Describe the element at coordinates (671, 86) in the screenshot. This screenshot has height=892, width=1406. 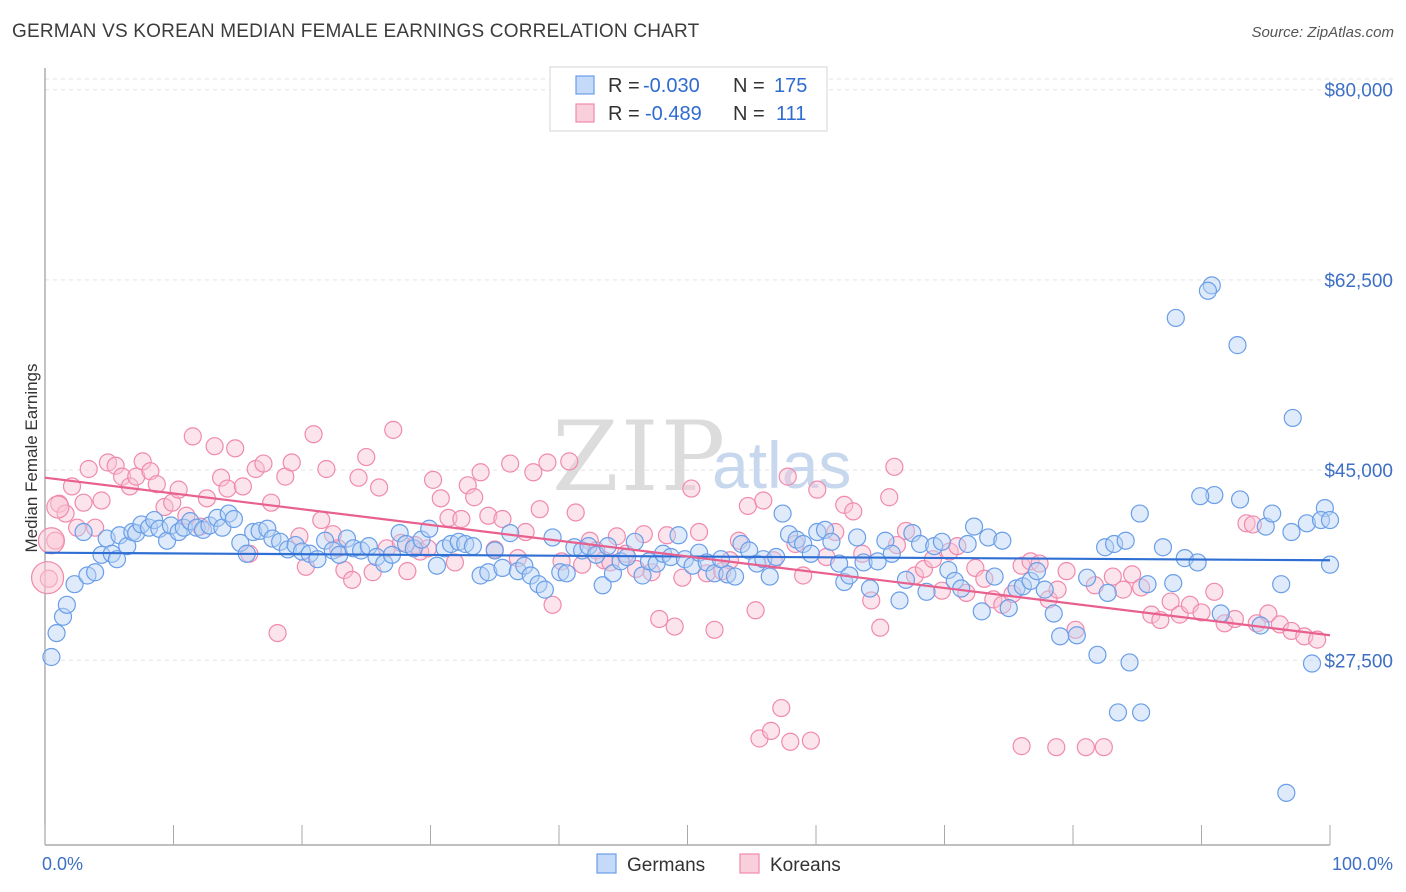
I see `legend-r-value-germans: -0.030` at that location.